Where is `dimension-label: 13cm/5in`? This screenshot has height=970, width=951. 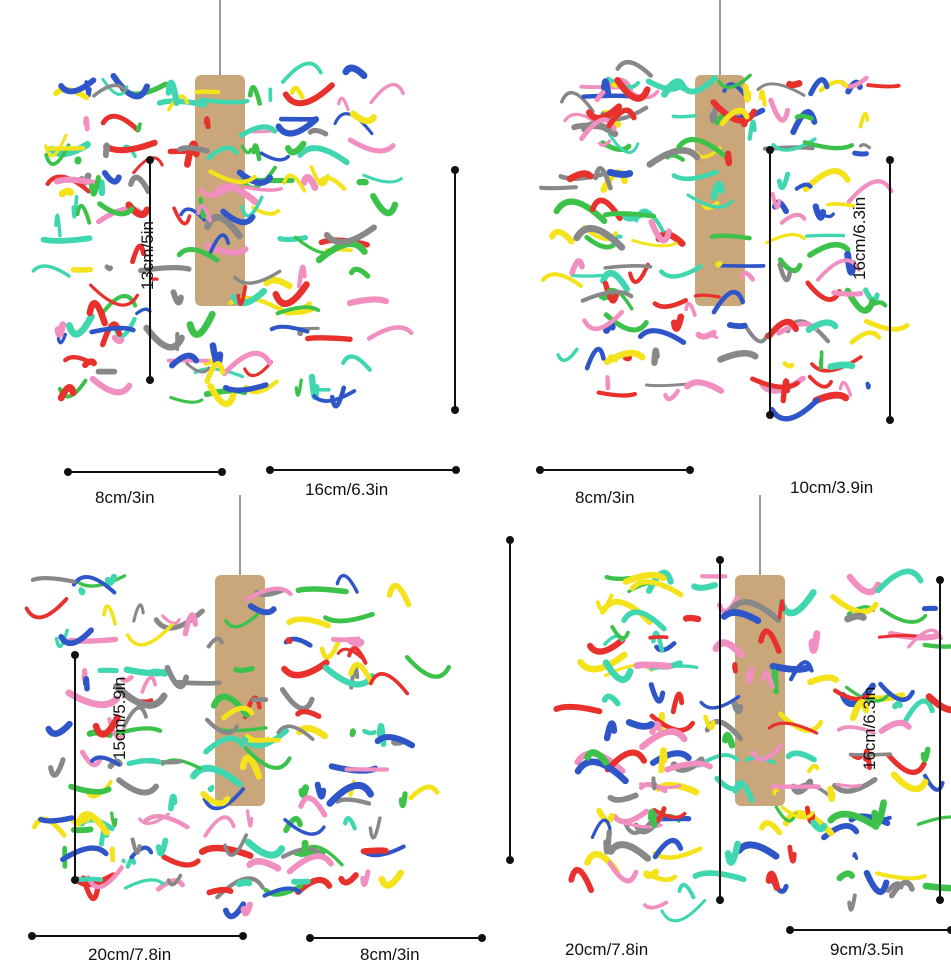
dimension-label: 13cm/5in is located at coordinates (147, 255).